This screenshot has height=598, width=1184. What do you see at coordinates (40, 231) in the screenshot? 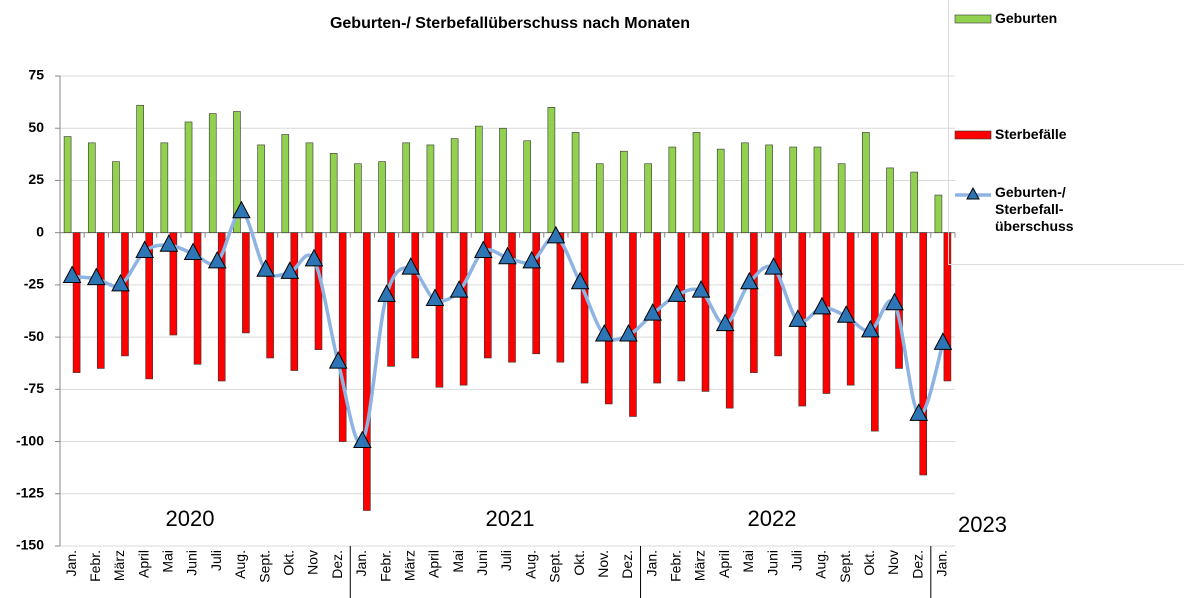
I see `y-tick-label: 0` at bounding box center [40, 231].